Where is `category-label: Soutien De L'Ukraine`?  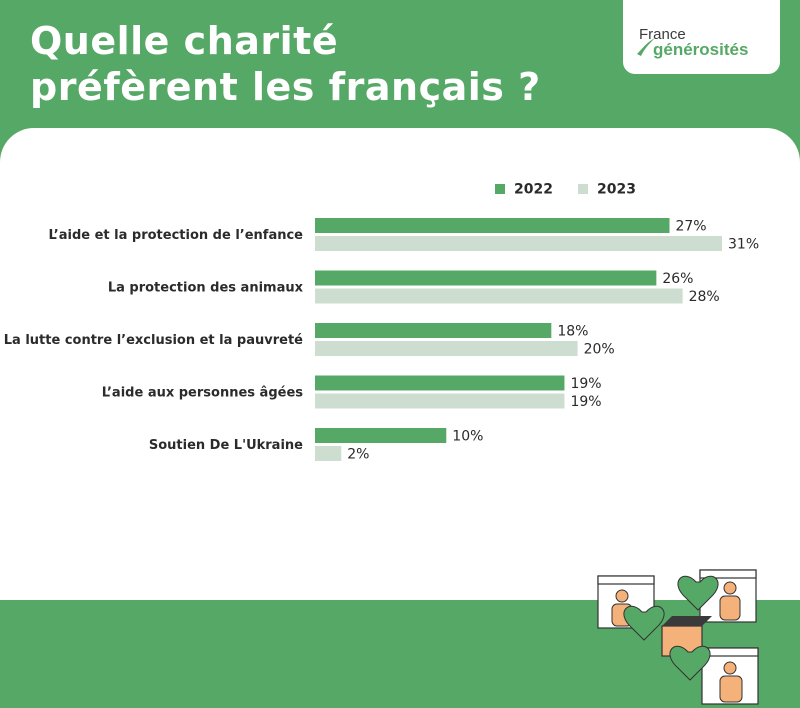 category-label: Soutien De L'Ukraine is located at coordinates (226, 445).